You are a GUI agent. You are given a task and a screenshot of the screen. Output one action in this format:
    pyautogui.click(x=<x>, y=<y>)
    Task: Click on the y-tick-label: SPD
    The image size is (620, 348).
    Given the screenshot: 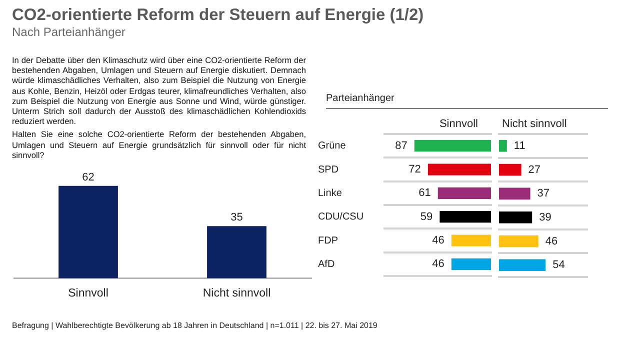 What is the action you would take?
    pyautogui.click(x=328, y=170)
    